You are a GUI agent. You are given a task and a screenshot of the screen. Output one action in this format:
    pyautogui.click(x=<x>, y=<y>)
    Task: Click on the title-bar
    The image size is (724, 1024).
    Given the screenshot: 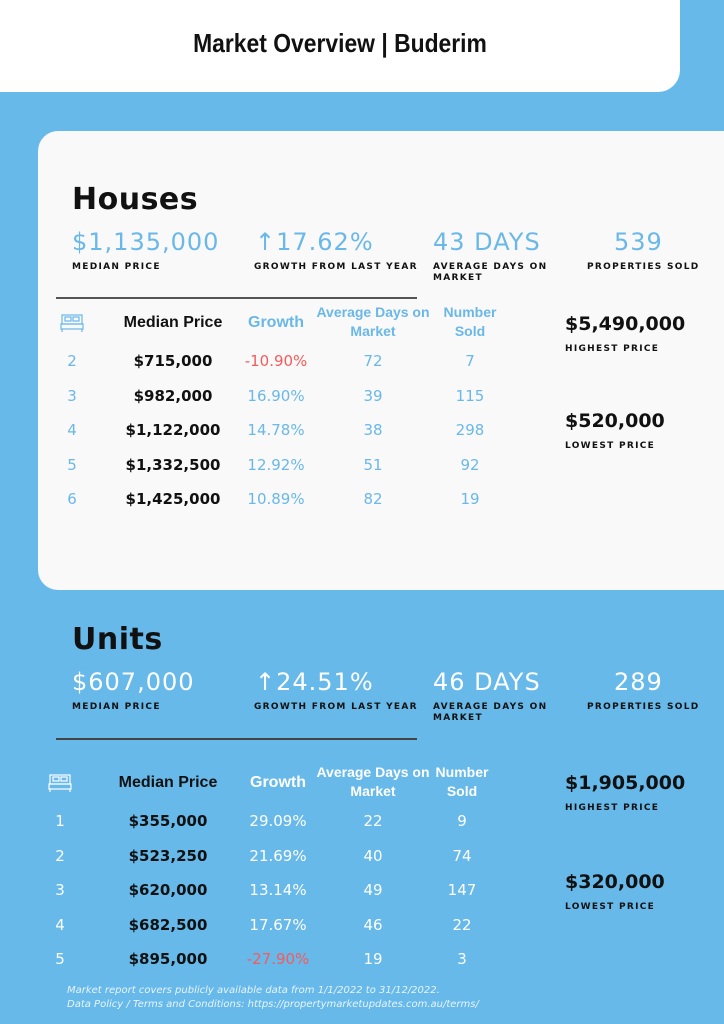 What is the action you would take?
    pyautogui.click(x=340, y=46)
    